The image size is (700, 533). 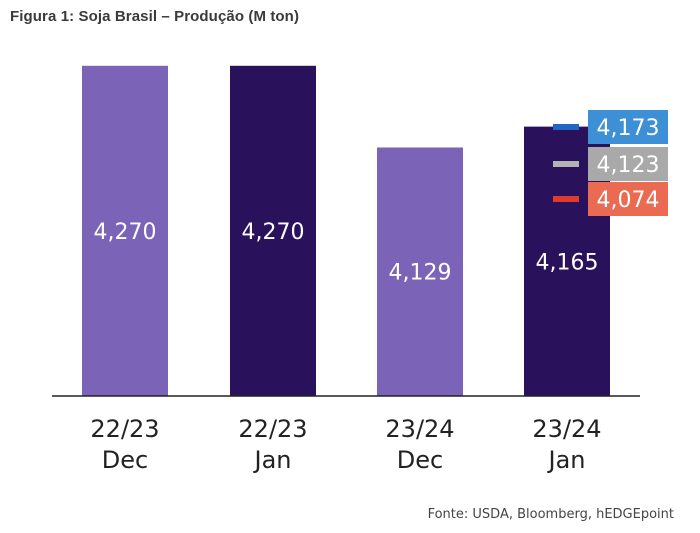 What do you see at coordinates (566, 460) in the screenshot?
I see `category-label-4-line2: Jan` at bounding box center [566, 460].